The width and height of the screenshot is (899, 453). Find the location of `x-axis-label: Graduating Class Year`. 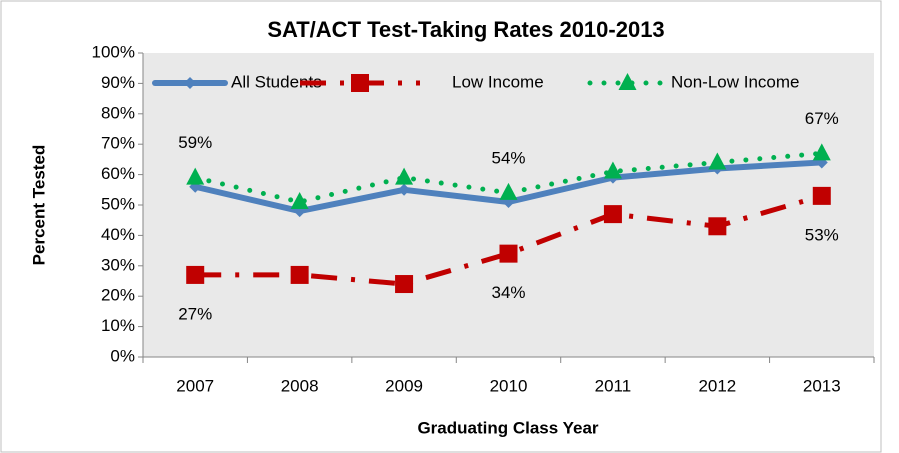

x-axis-label: Graduating Class Year is located at coordinates (507, 427).